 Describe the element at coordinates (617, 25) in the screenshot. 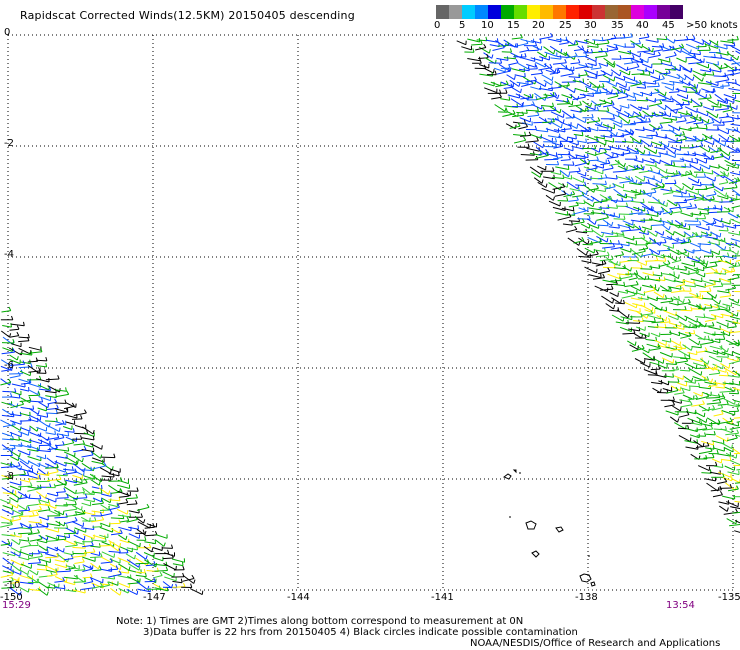

I see `legend-label: 35` at that location.